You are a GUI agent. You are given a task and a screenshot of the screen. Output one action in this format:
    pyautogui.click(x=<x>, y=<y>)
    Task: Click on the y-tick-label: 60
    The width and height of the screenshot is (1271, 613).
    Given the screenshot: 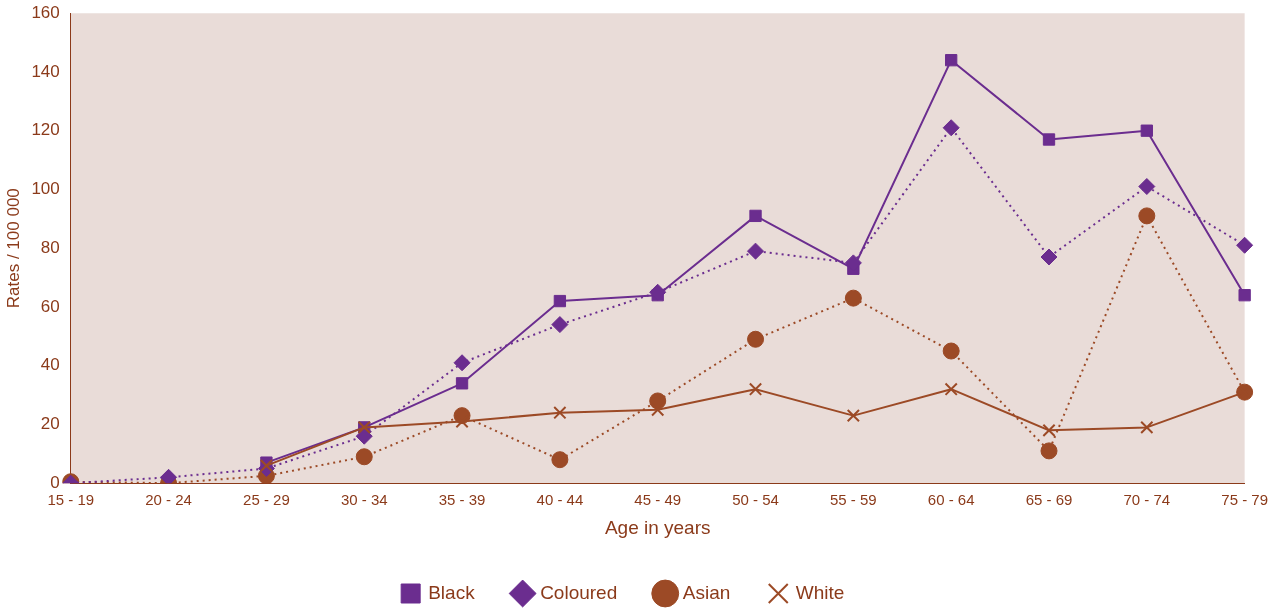 What is the action you would take?
    pyautogui.click(x=50, y=306)
    